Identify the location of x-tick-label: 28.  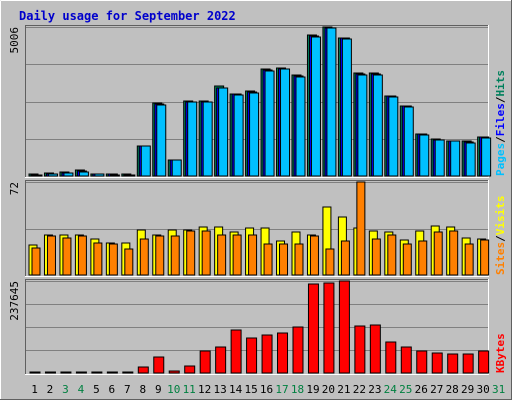
(452, 389).